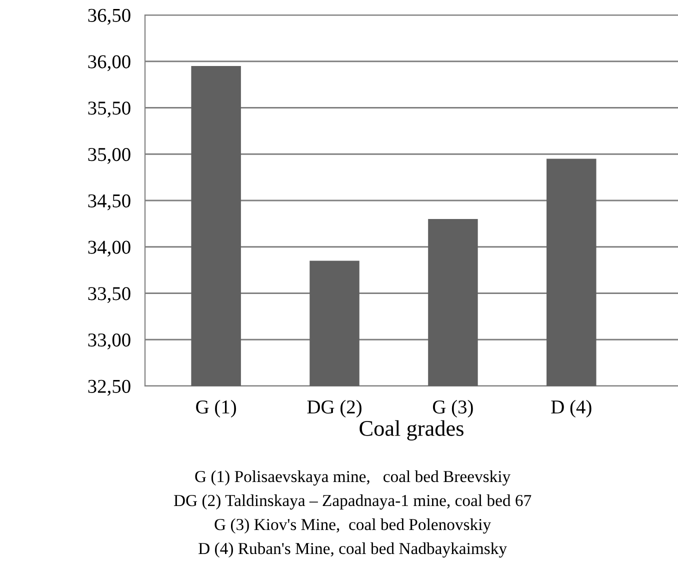  I want to click on text: DG (2) Taldinskaya – Zapadnaya-1 mine, coal bed 67, so click(353, 502).